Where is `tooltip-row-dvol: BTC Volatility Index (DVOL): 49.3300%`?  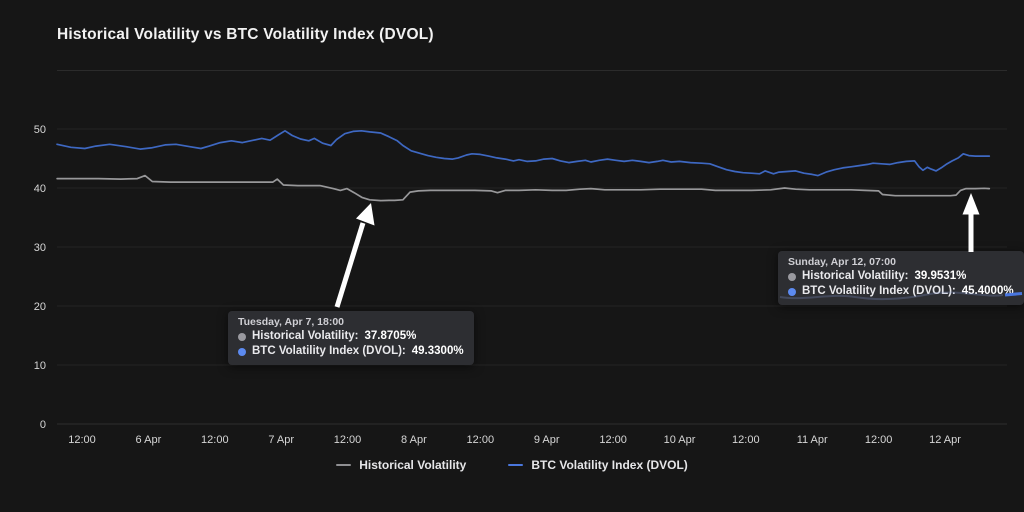
tooltip-row-dvol: BTC Volatility Index (DVOL): 49.3300% is located at coordinates (351, 351).